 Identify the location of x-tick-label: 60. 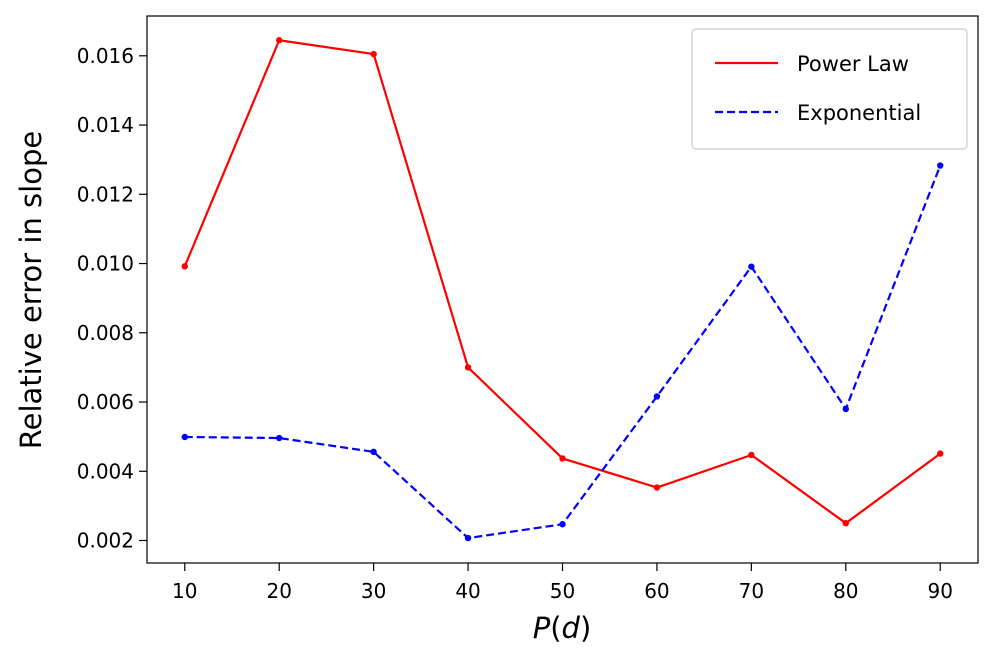
(656, 591).